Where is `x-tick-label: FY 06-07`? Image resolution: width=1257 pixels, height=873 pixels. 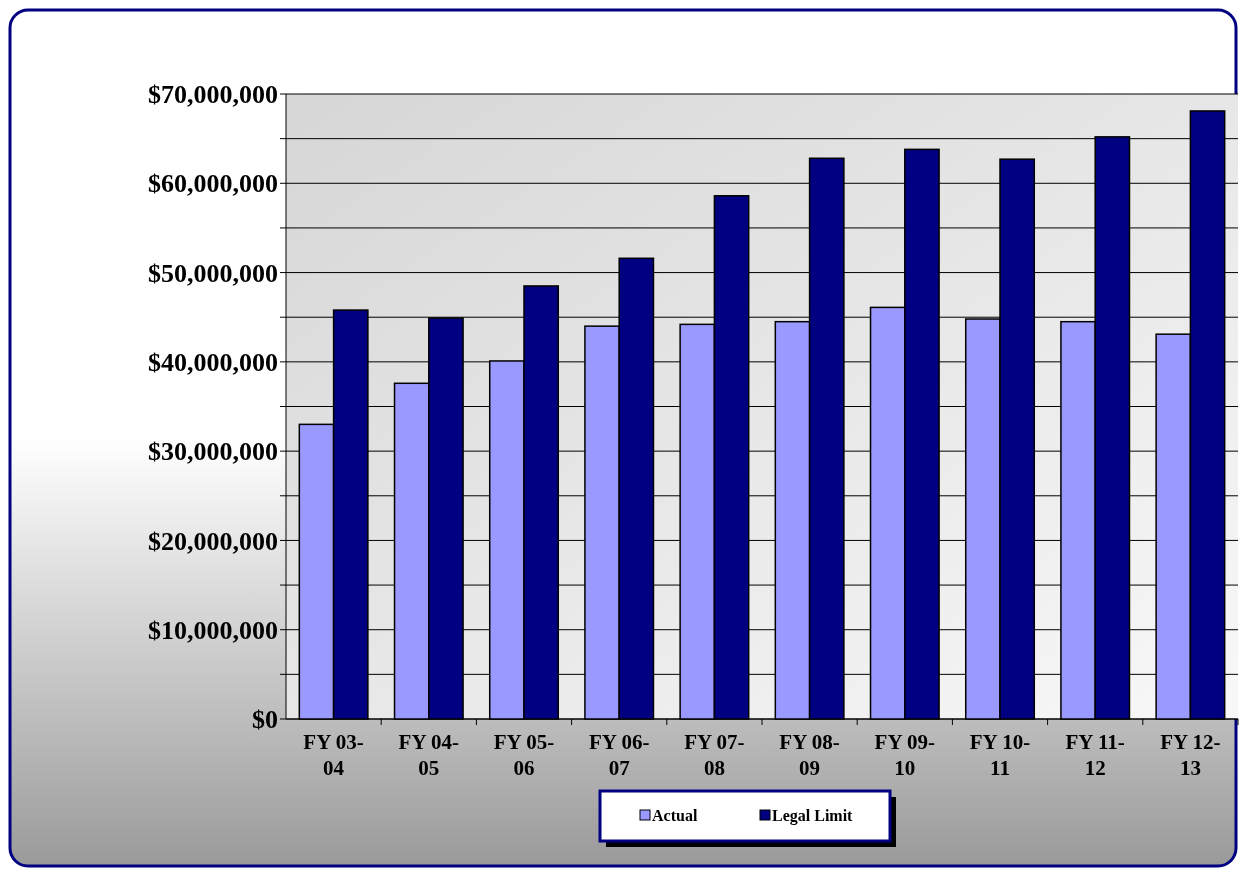 x-tick-label: FY 06-07 is located at coordinates (619, 755).